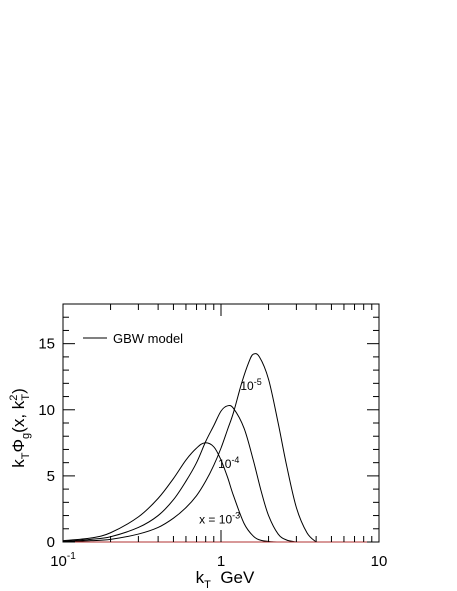  Describe the element at coordinates (18, 391) in the screenshot. I see `y-axis-title-close: )` at that location.